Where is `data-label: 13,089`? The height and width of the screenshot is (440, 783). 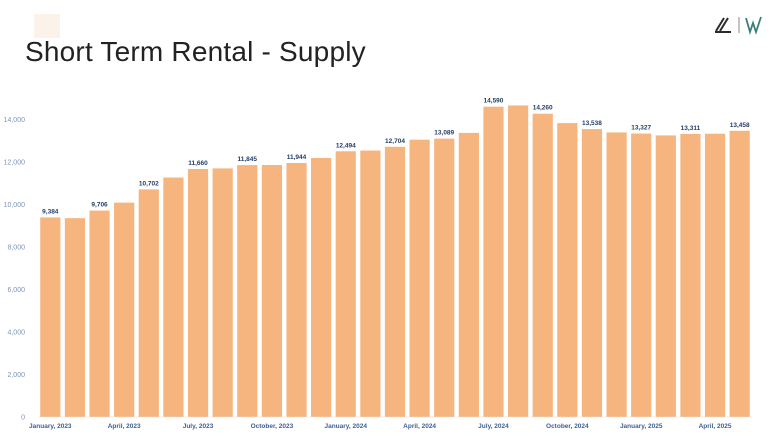
data-label: 13,089 is located at coordinates (444, 133).